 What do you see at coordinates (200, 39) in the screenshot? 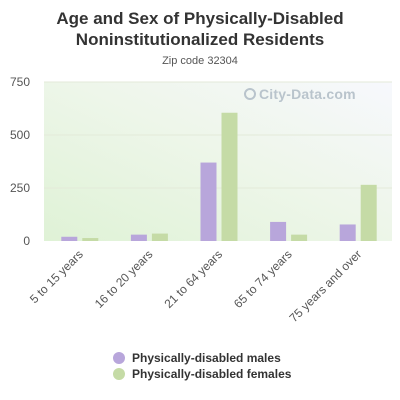
I see `chart-title-line-2: Noninstitutionalized Residents` at bounding box center [200, 39].